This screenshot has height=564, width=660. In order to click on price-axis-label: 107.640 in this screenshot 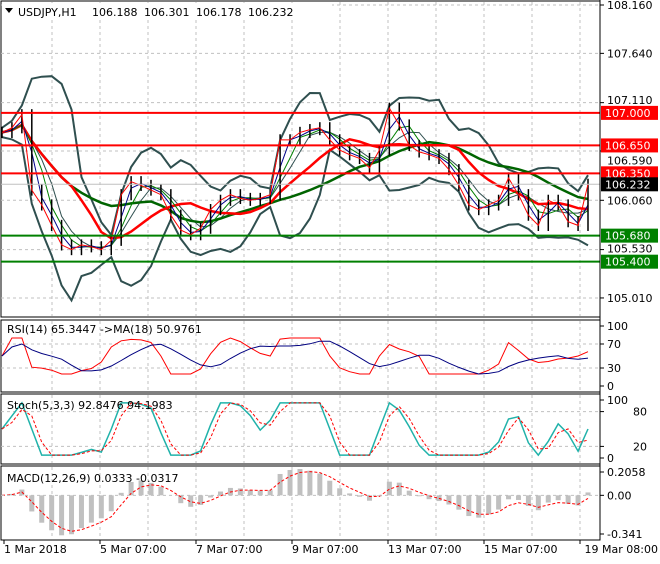, I will do `click(630, 53)`.